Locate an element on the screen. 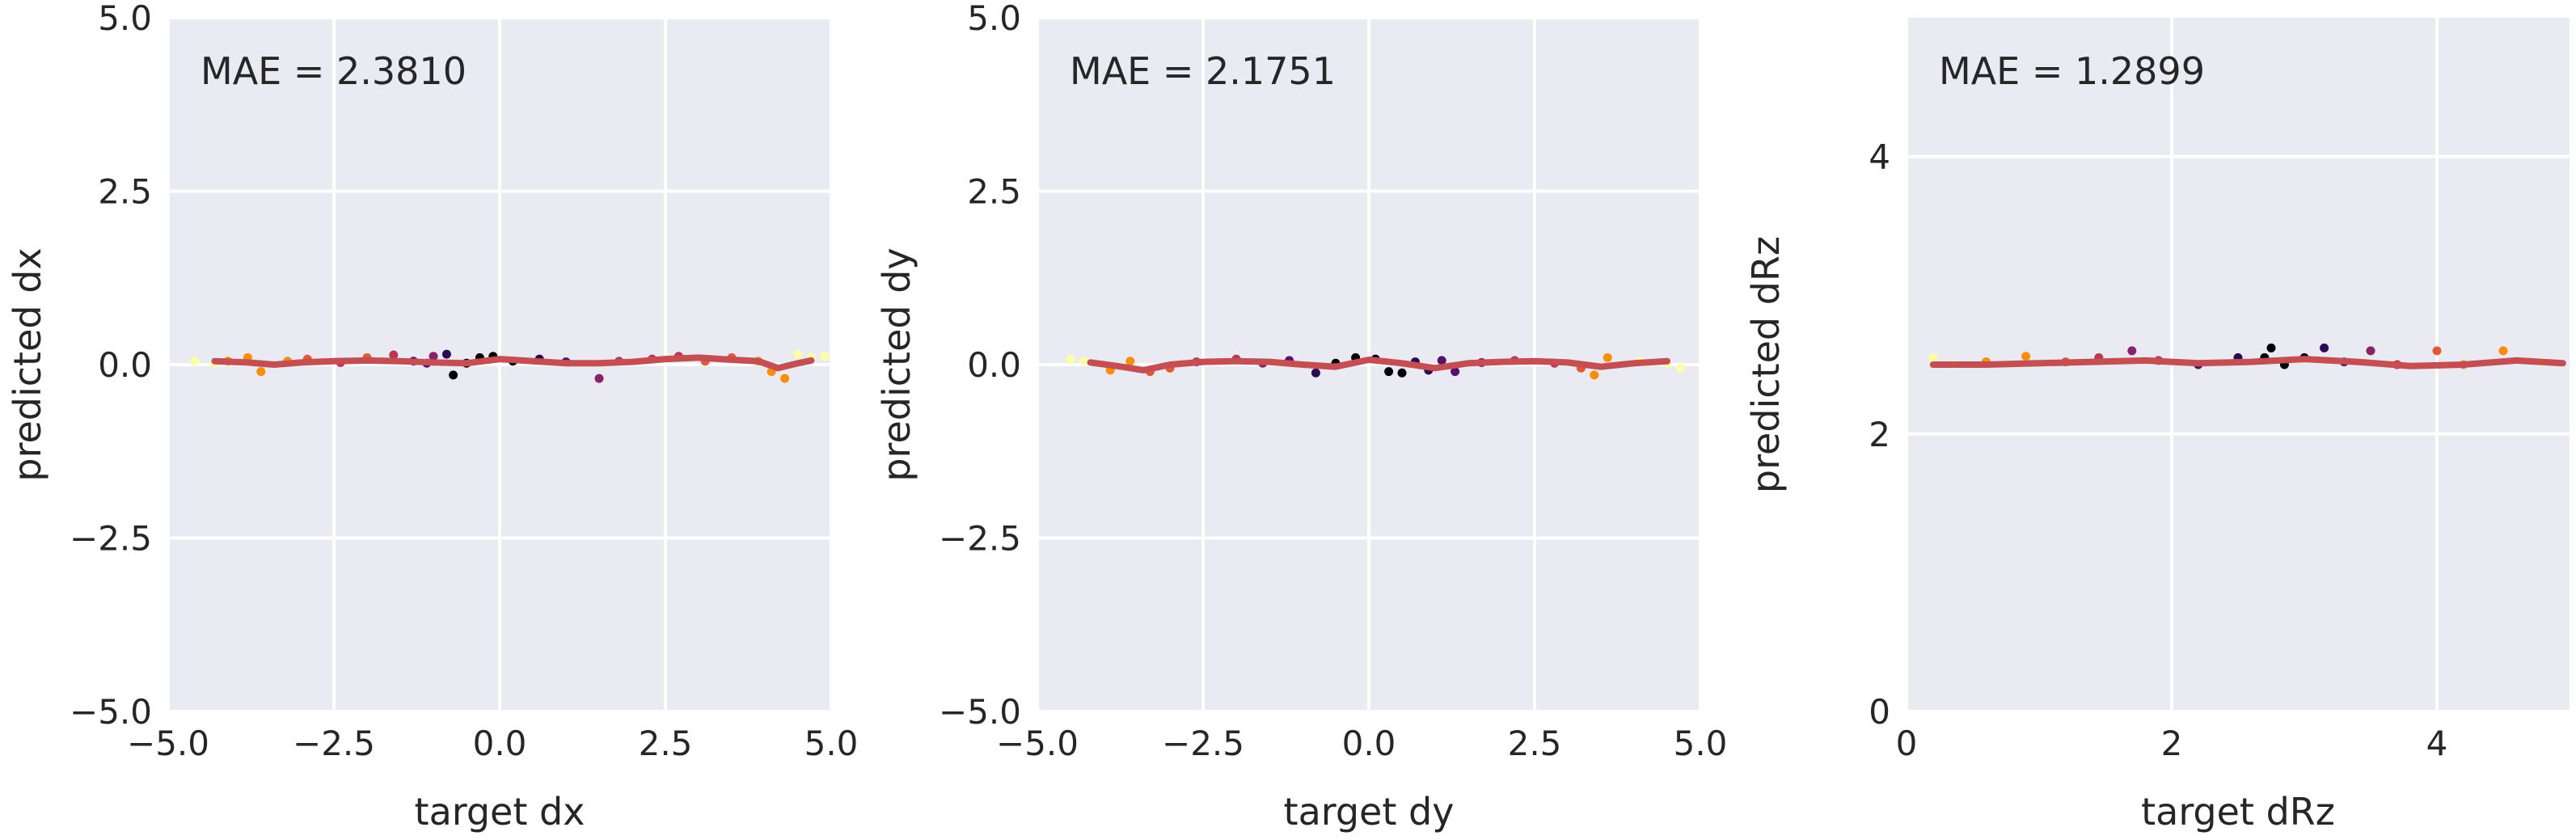 The width and height of the screenshot is (2576, 840). x-tick-label: 2 is located at coordinates (2172, 743).